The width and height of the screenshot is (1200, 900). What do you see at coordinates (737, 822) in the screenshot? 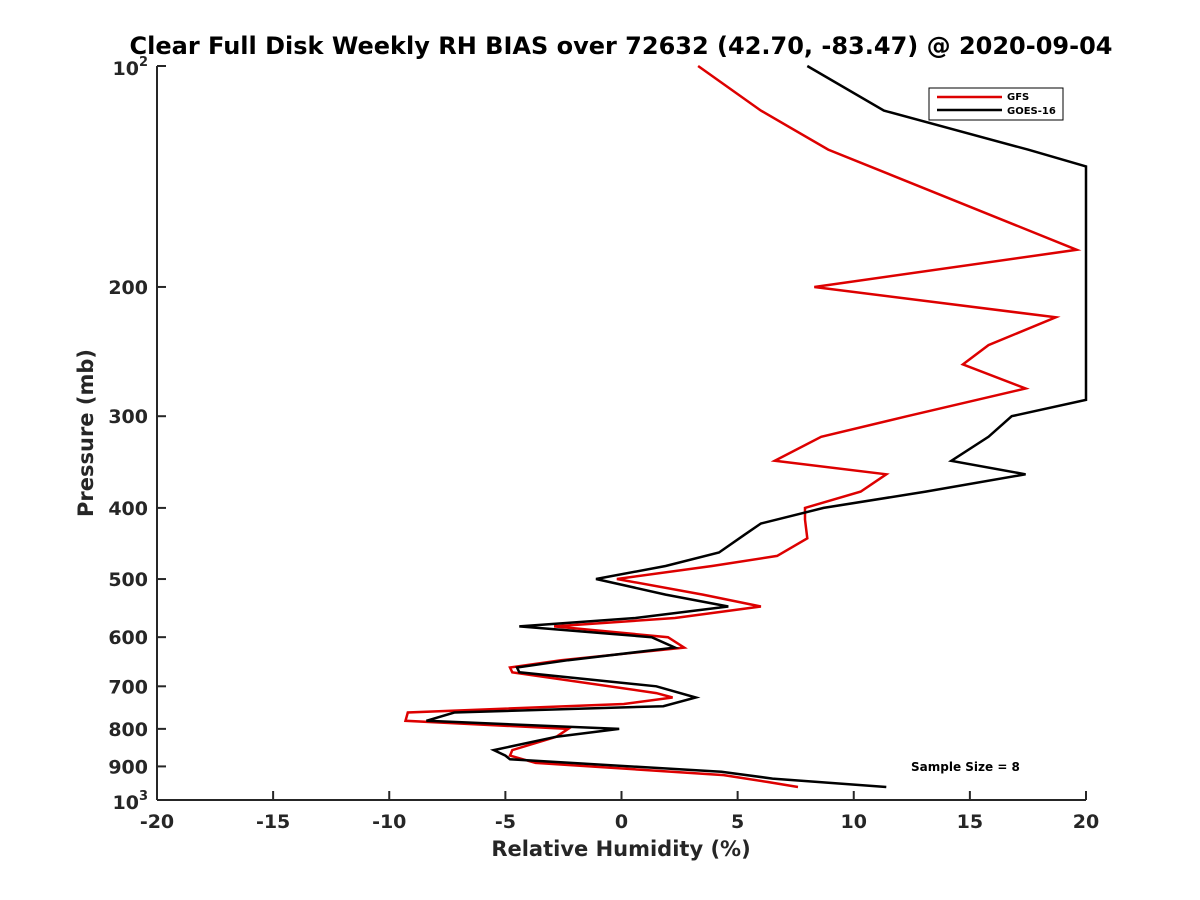
I see `x-tick-label: 5` at bounding box center [737, 822].